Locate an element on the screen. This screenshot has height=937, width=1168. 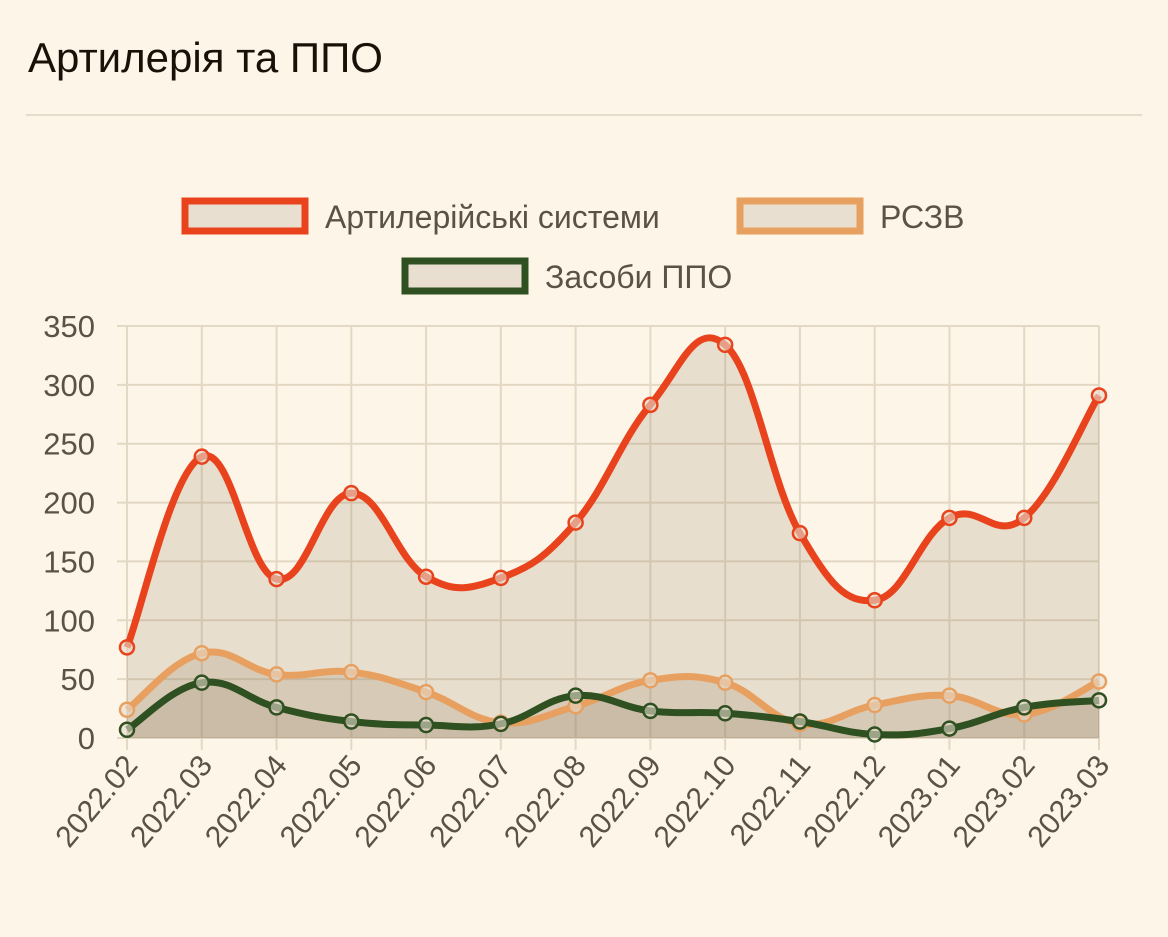
legend-label: Артилерійські системи is located at coordinates (492, 217).